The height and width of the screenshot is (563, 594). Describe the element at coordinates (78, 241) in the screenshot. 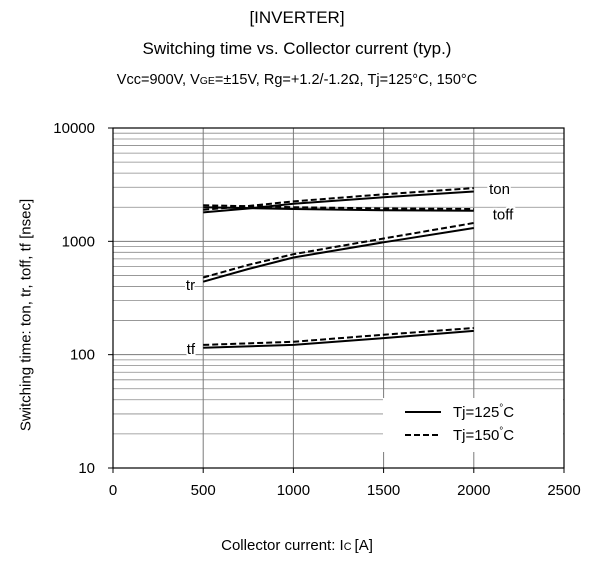

I see `y-tick-label: 1000` at that location.